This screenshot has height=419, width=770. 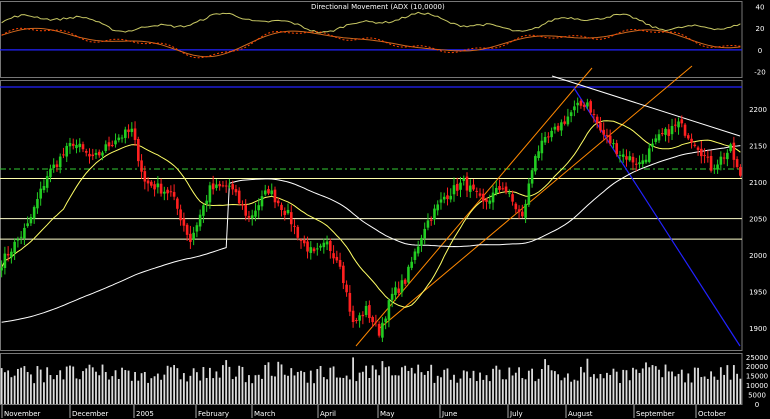 What do you see at coordinates (760, 7) in the screenshot?
I see `indicator-tick-label: 40` at bounding box center [760, 7].